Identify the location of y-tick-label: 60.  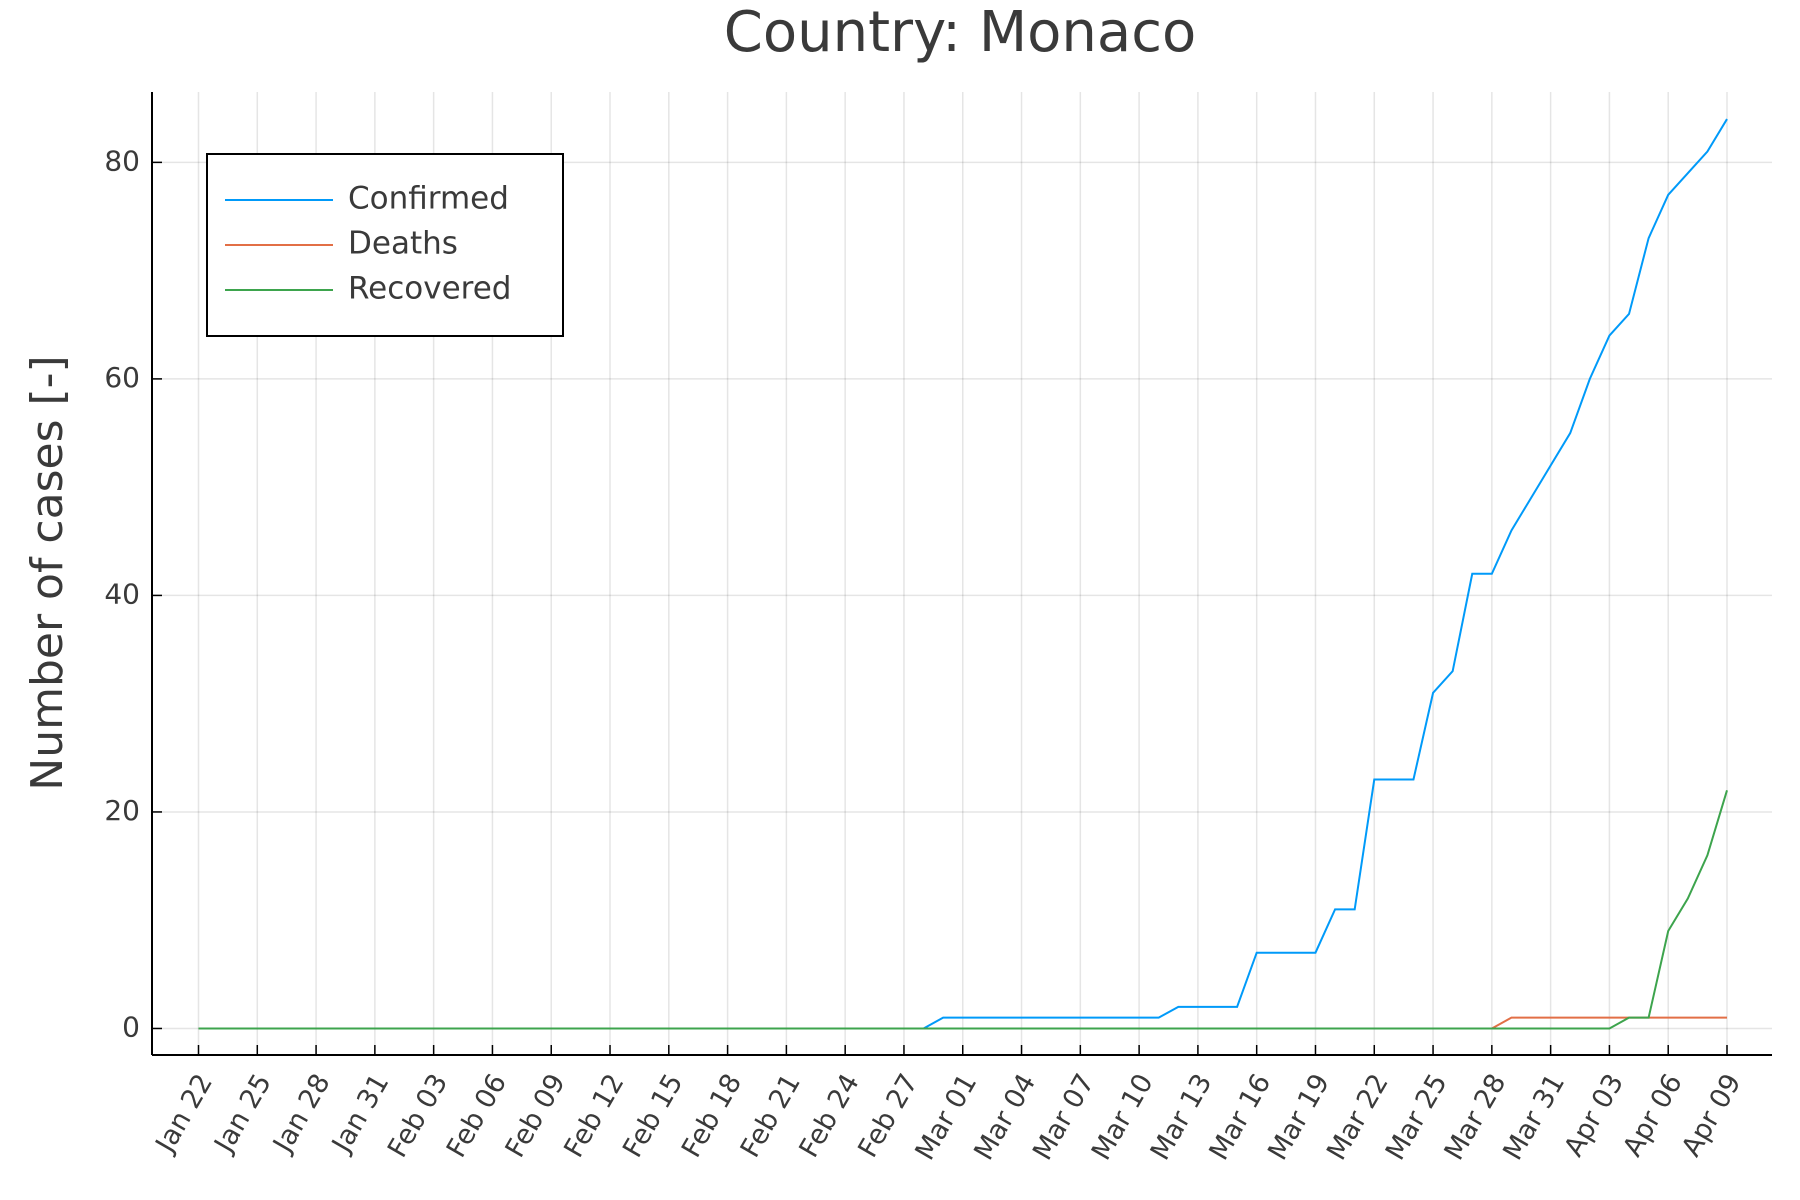
(122, 377).